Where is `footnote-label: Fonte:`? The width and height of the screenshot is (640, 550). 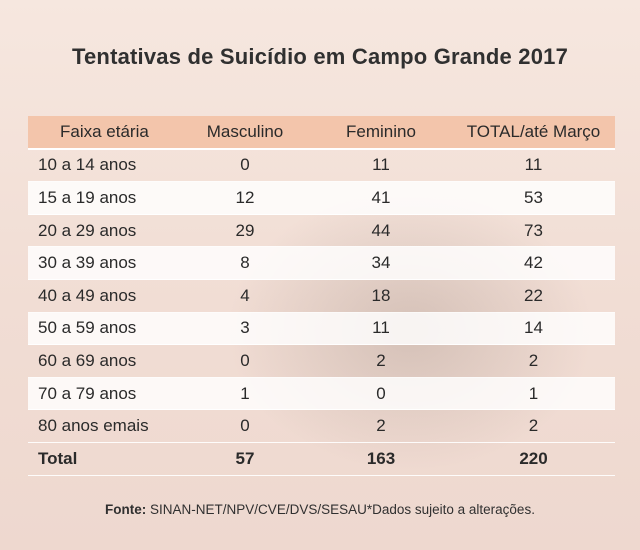
footnote-label: Fonte: is located at coordinates (126, 509).